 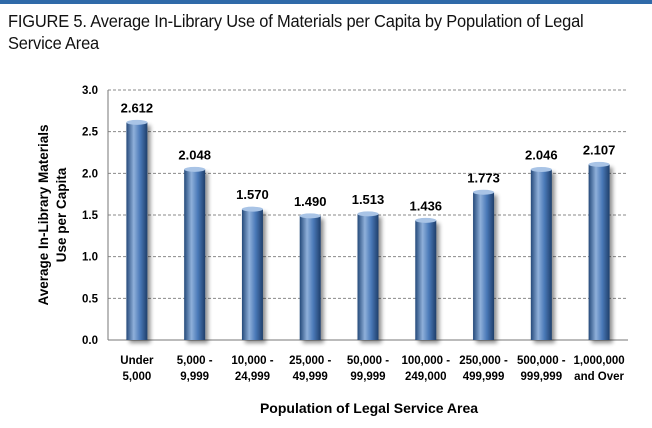 I want to click on x-tick-label: 249,000, so click(x=426, y=377).